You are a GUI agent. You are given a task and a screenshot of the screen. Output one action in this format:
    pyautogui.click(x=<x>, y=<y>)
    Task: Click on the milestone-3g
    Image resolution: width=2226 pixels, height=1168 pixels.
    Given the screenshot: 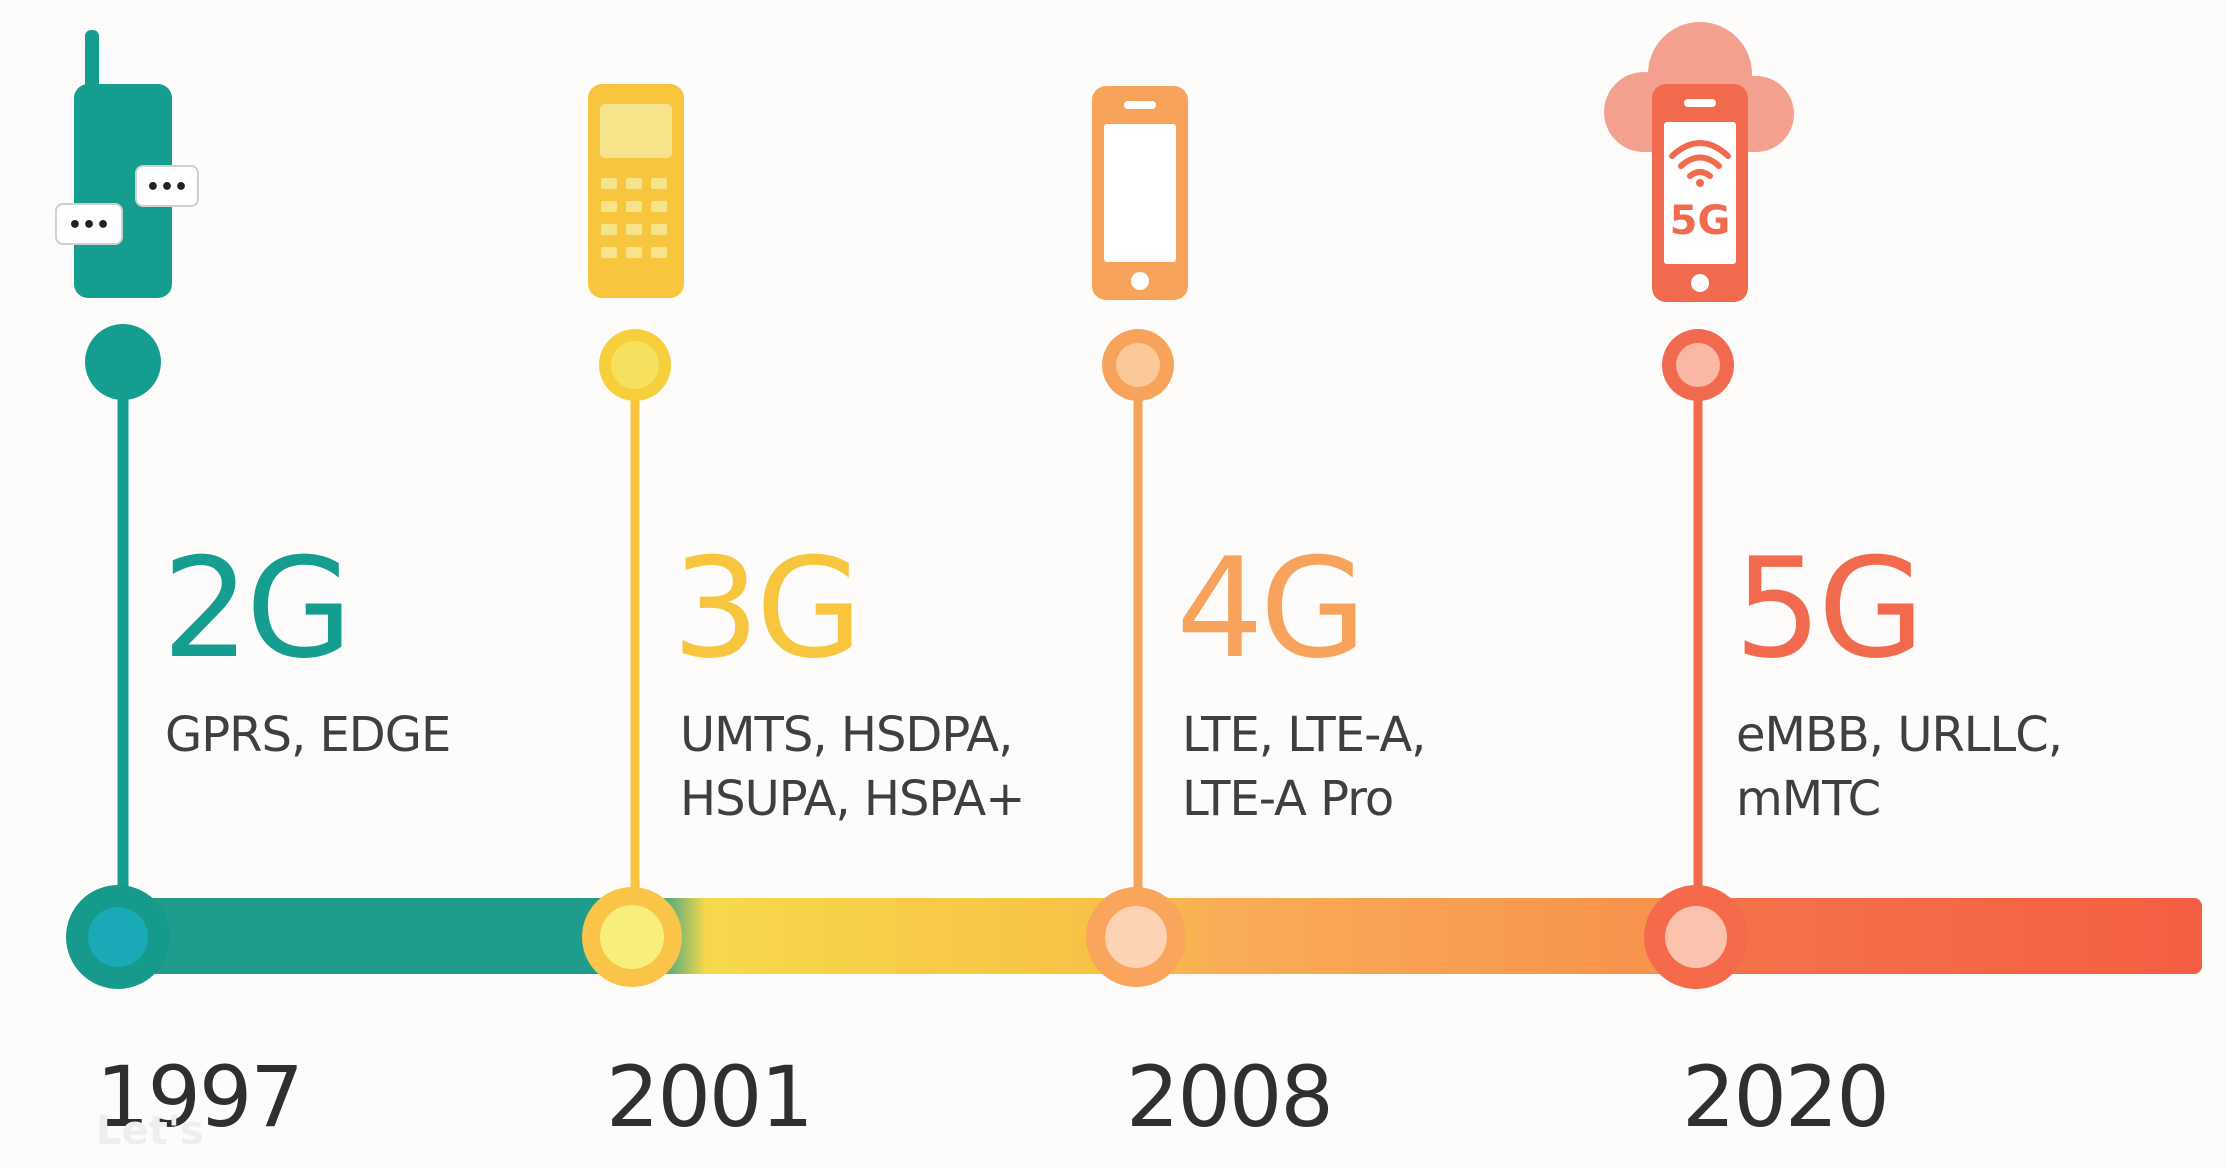 What is the action you would take?
    pyautogui.click(x=633, y=535)
    